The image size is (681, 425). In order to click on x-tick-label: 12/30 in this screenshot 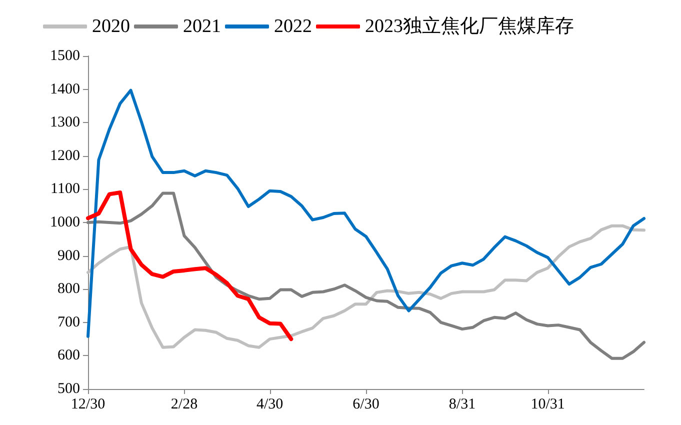, I will do `click(88, 404)`.